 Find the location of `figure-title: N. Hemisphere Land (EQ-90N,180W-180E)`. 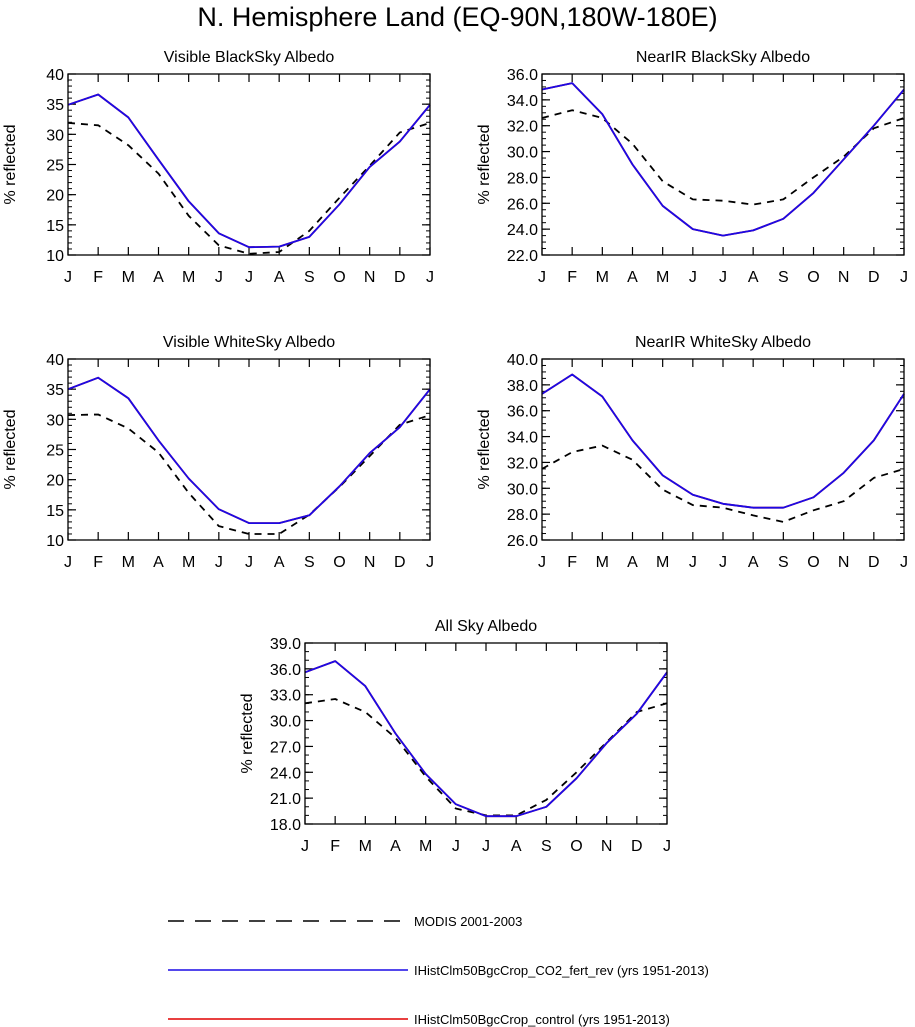

figure-title: N. Hemisphere Land (EQ-90N,180W-180E) is located at coordinates (457, 17).